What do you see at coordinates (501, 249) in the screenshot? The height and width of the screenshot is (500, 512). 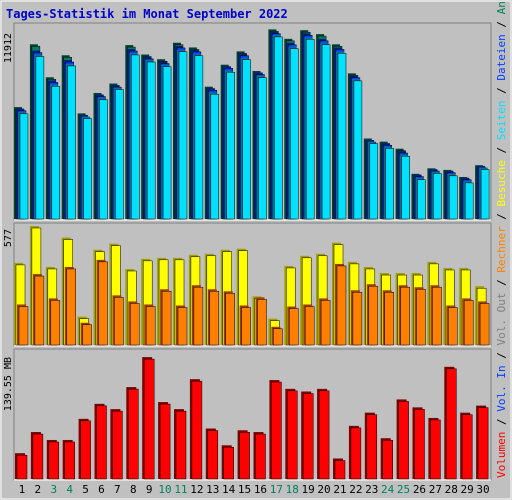 I see `legend-item-rechner: Rechner` at bounding box center [501, 249].